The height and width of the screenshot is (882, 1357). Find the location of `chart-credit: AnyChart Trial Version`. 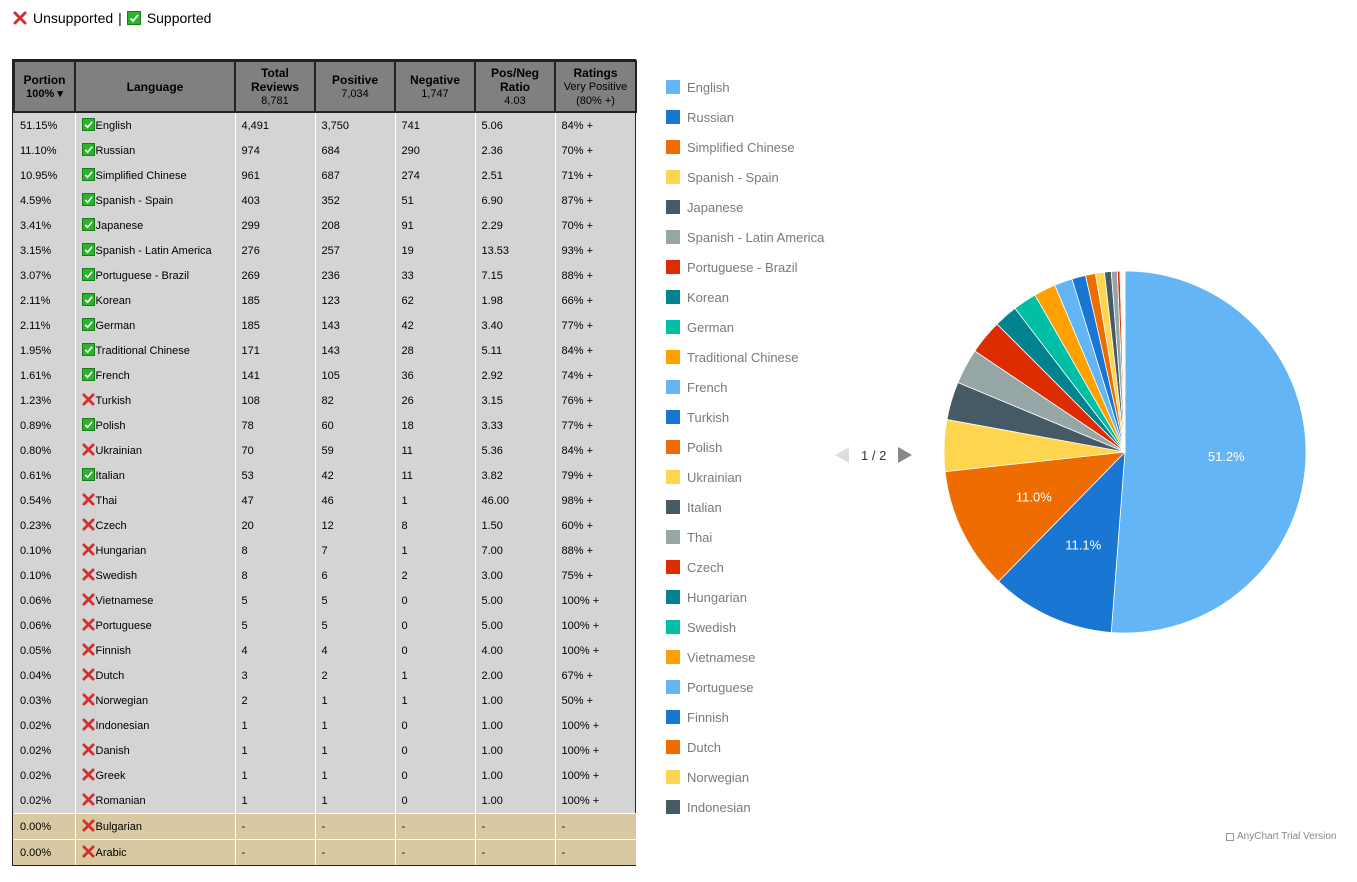

chart-credit: AnyChart Trial Version is located at coordinates (1281, 836).